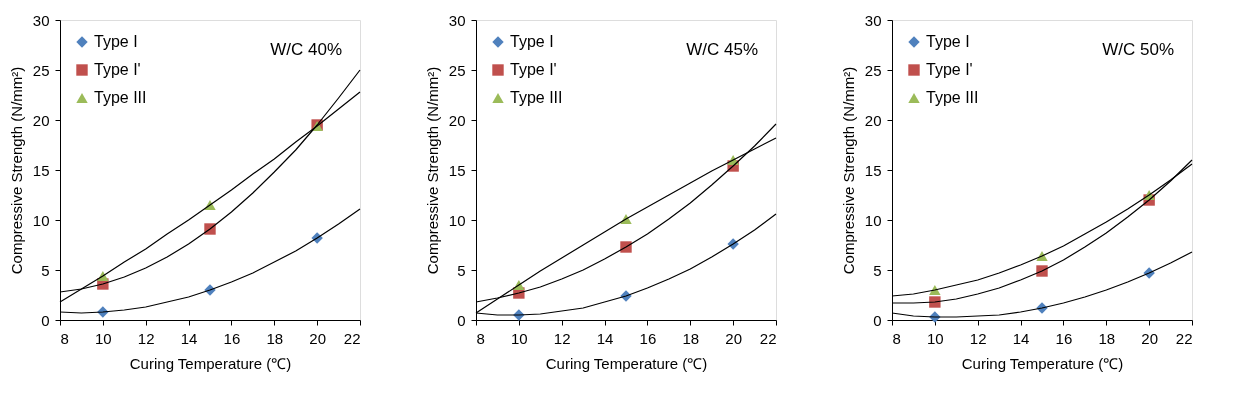 The image size is (1240, 416). Describe the element at coordinates (306, 49) in the screenshot. I see `annotation: W/C 40%` at that location.